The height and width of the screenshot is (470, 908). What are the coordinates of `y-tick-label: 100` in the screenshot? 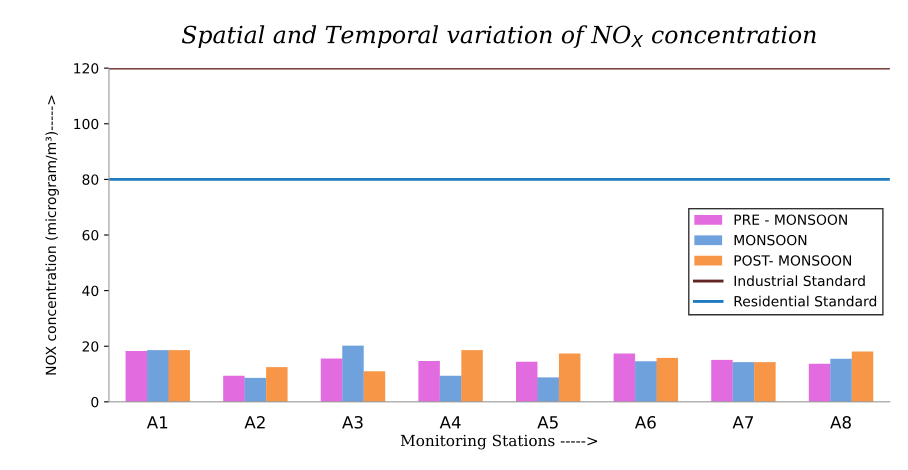 It's located at (86, 124).